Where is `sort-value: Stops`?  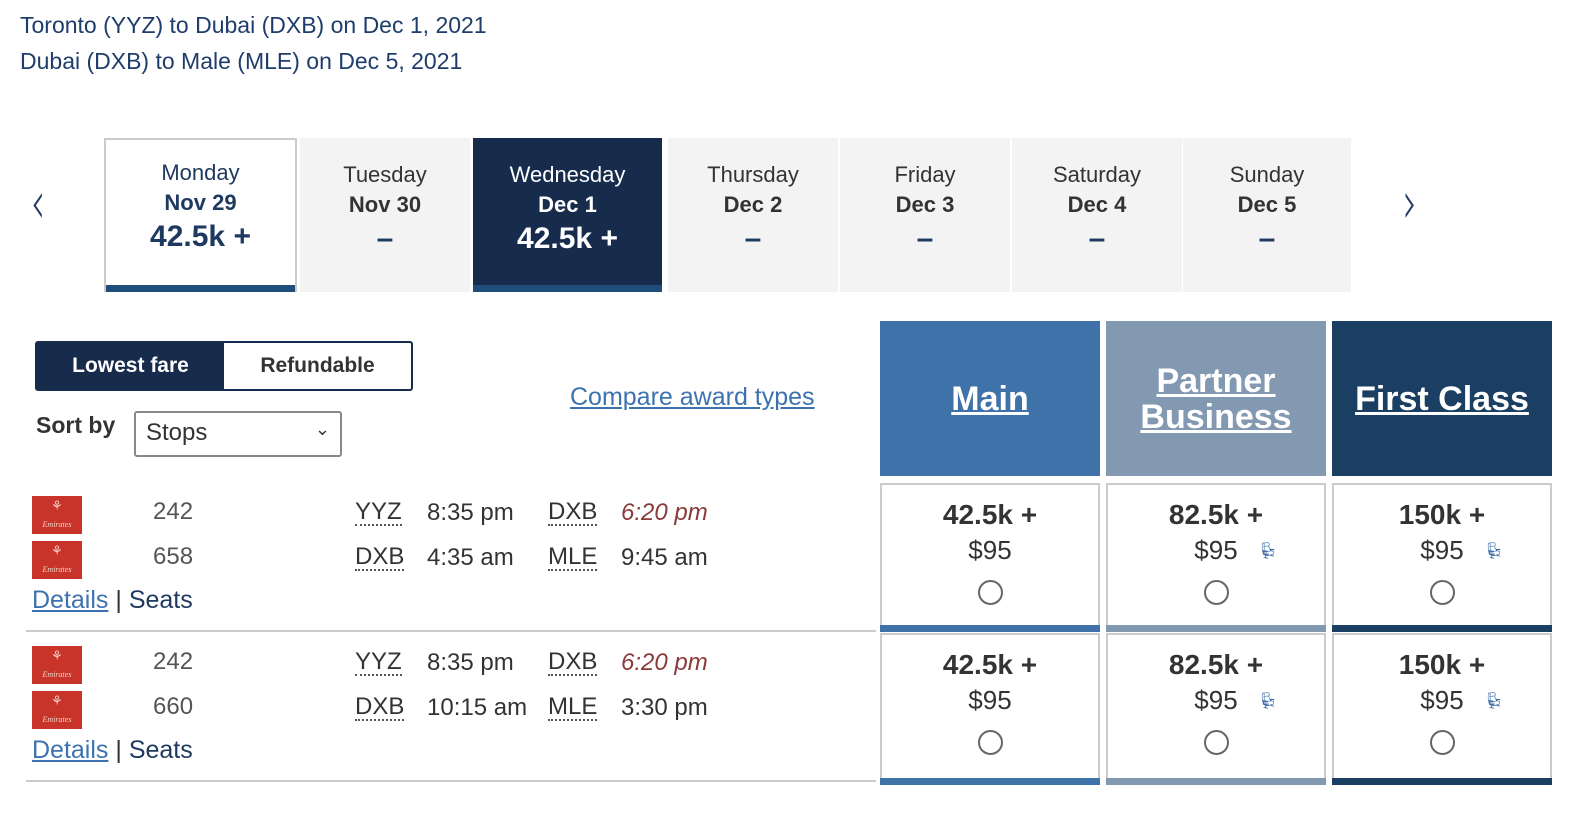
sort-value: Stops is located at coordinates (177, 432).